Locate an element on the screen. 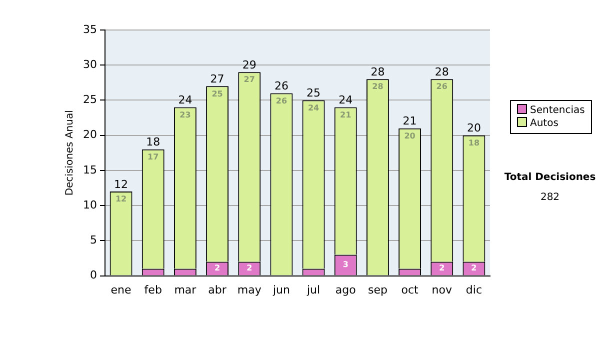 The width and height of the screenshot is (600, 340). data-label: 18 is located at coordinates (474, 143).